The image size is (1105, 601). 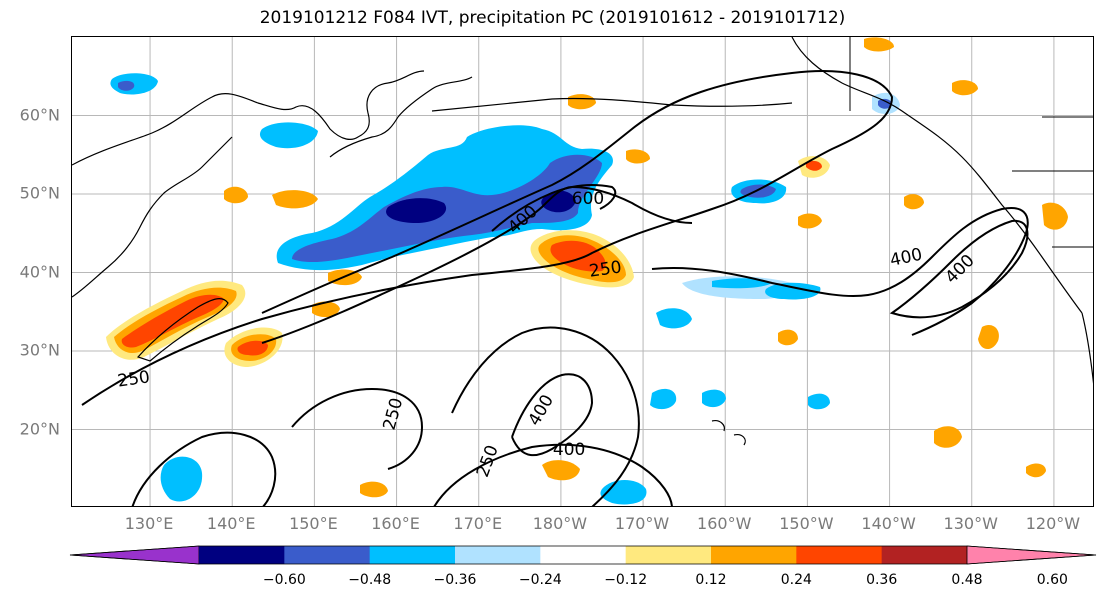 What do you see at coordinates (39, 428) in the screenshot?
I see `lat-label: 20°N` at bounding box center [39, 428].